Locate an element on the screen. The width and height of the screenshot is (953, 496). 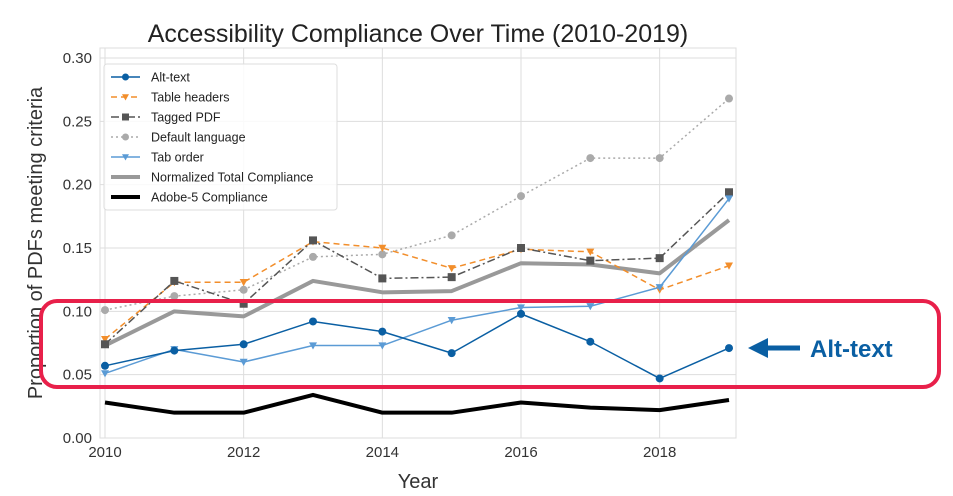
legend-item: Adobe-5 Compliance is located at coordinates (189, 198).